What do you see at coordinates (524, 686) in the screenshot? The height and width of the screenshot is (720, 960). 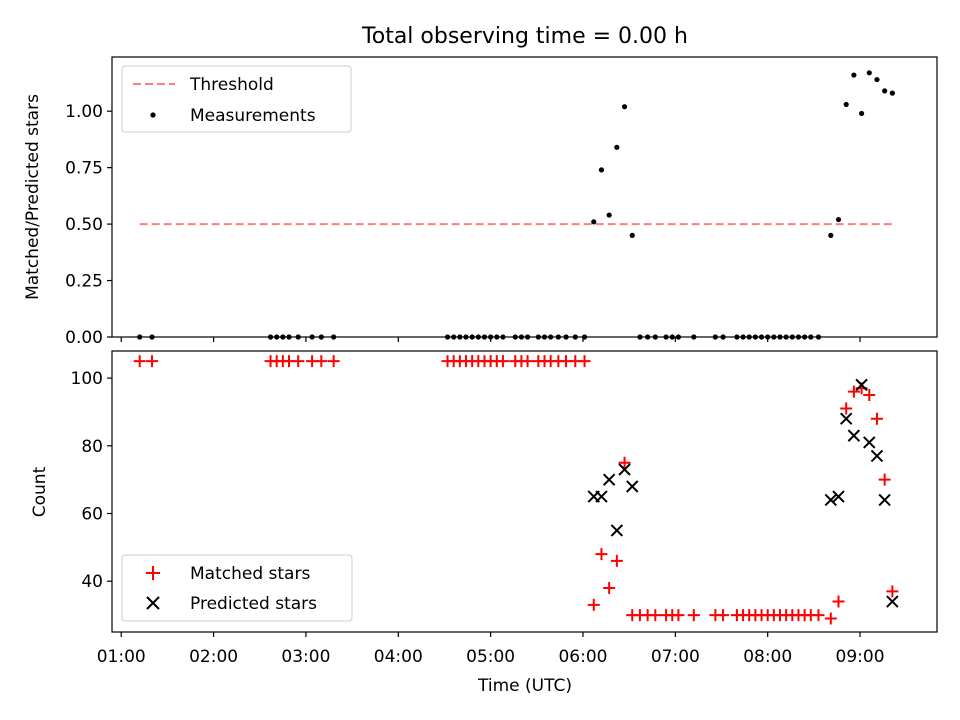 I see `x-axis-label: Time (UTC)` at bounding box center [524, 686].